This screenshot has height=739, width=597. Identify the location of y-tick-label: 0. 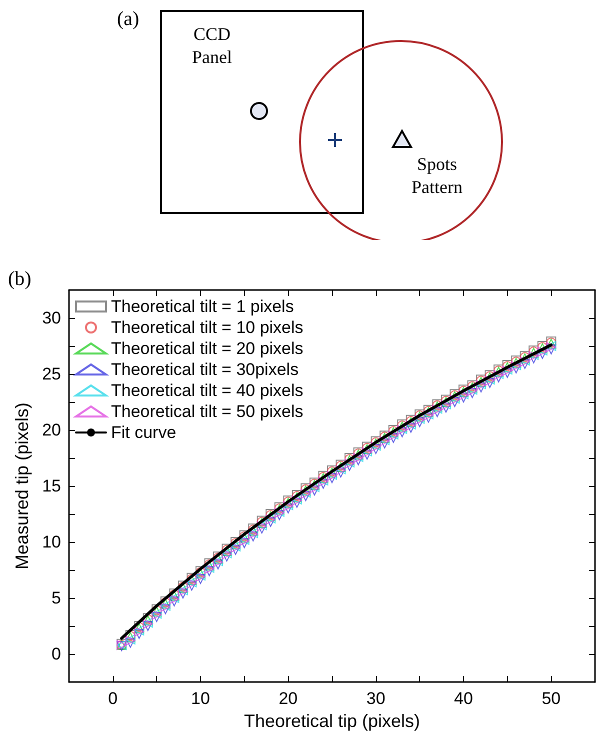
(56, 654).